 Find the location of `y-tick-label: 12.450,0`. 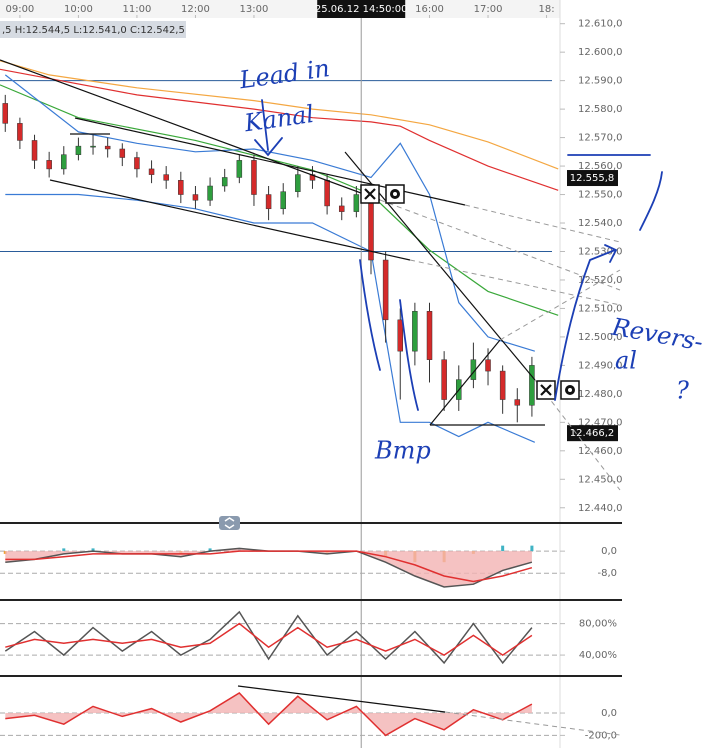

y-tick-label: 12.450,0 is located at coordinates (600, 479).